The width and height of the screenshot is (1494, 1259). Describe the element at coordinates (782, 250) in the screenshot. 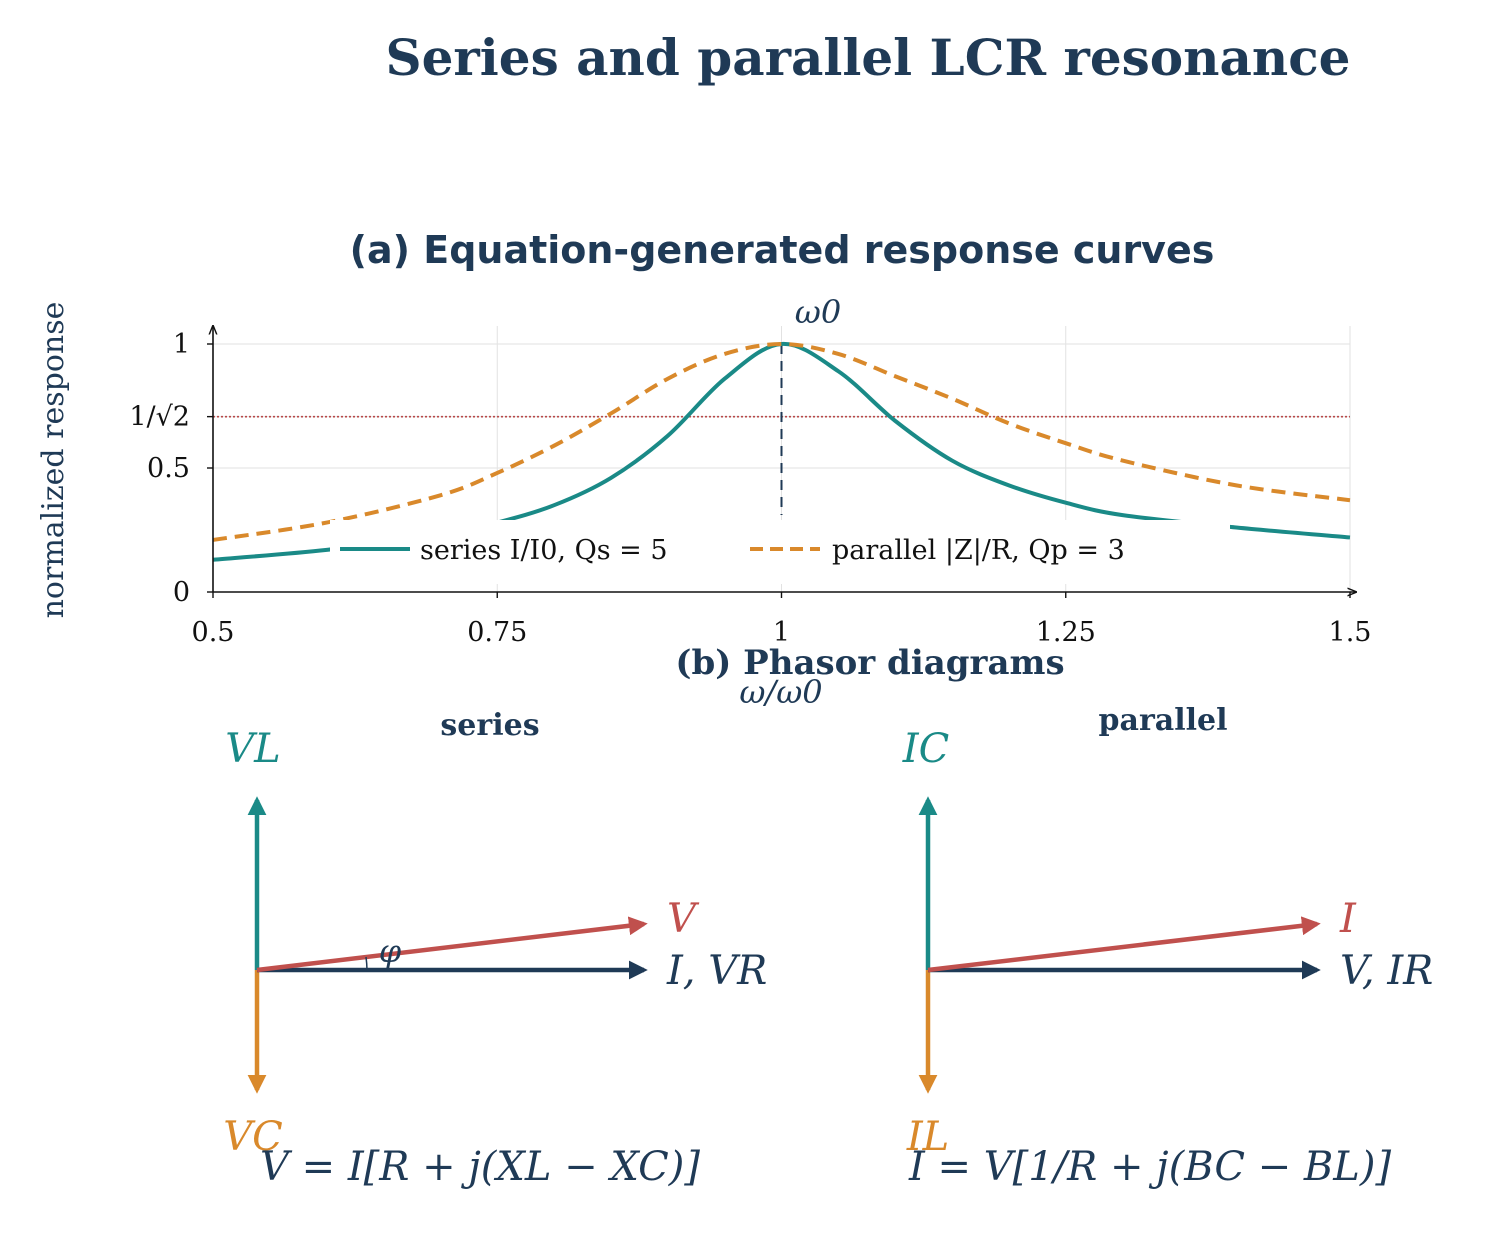

I see `panel-a-title: (a) Equation-generated response curves` at that location.